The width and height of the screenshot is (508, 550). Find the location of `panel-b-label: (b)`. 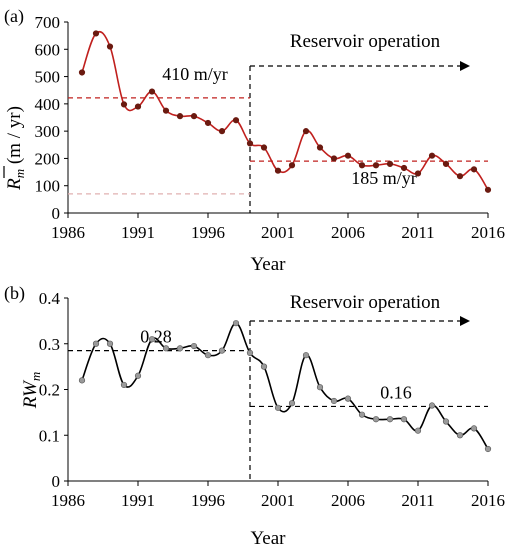

panel-b-label: (b) is located at coordinates (14, 293).